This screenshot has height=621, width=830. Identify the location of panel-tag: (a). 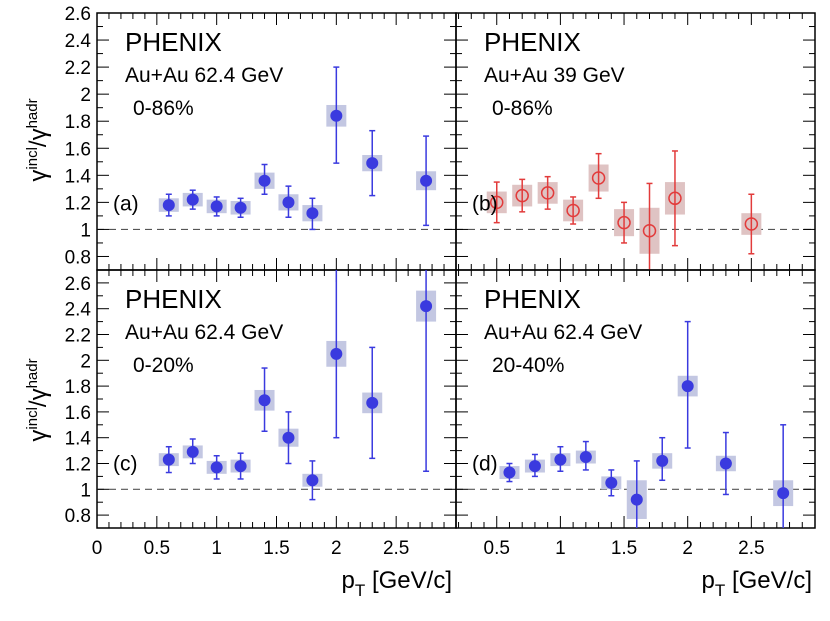
(126, 203).